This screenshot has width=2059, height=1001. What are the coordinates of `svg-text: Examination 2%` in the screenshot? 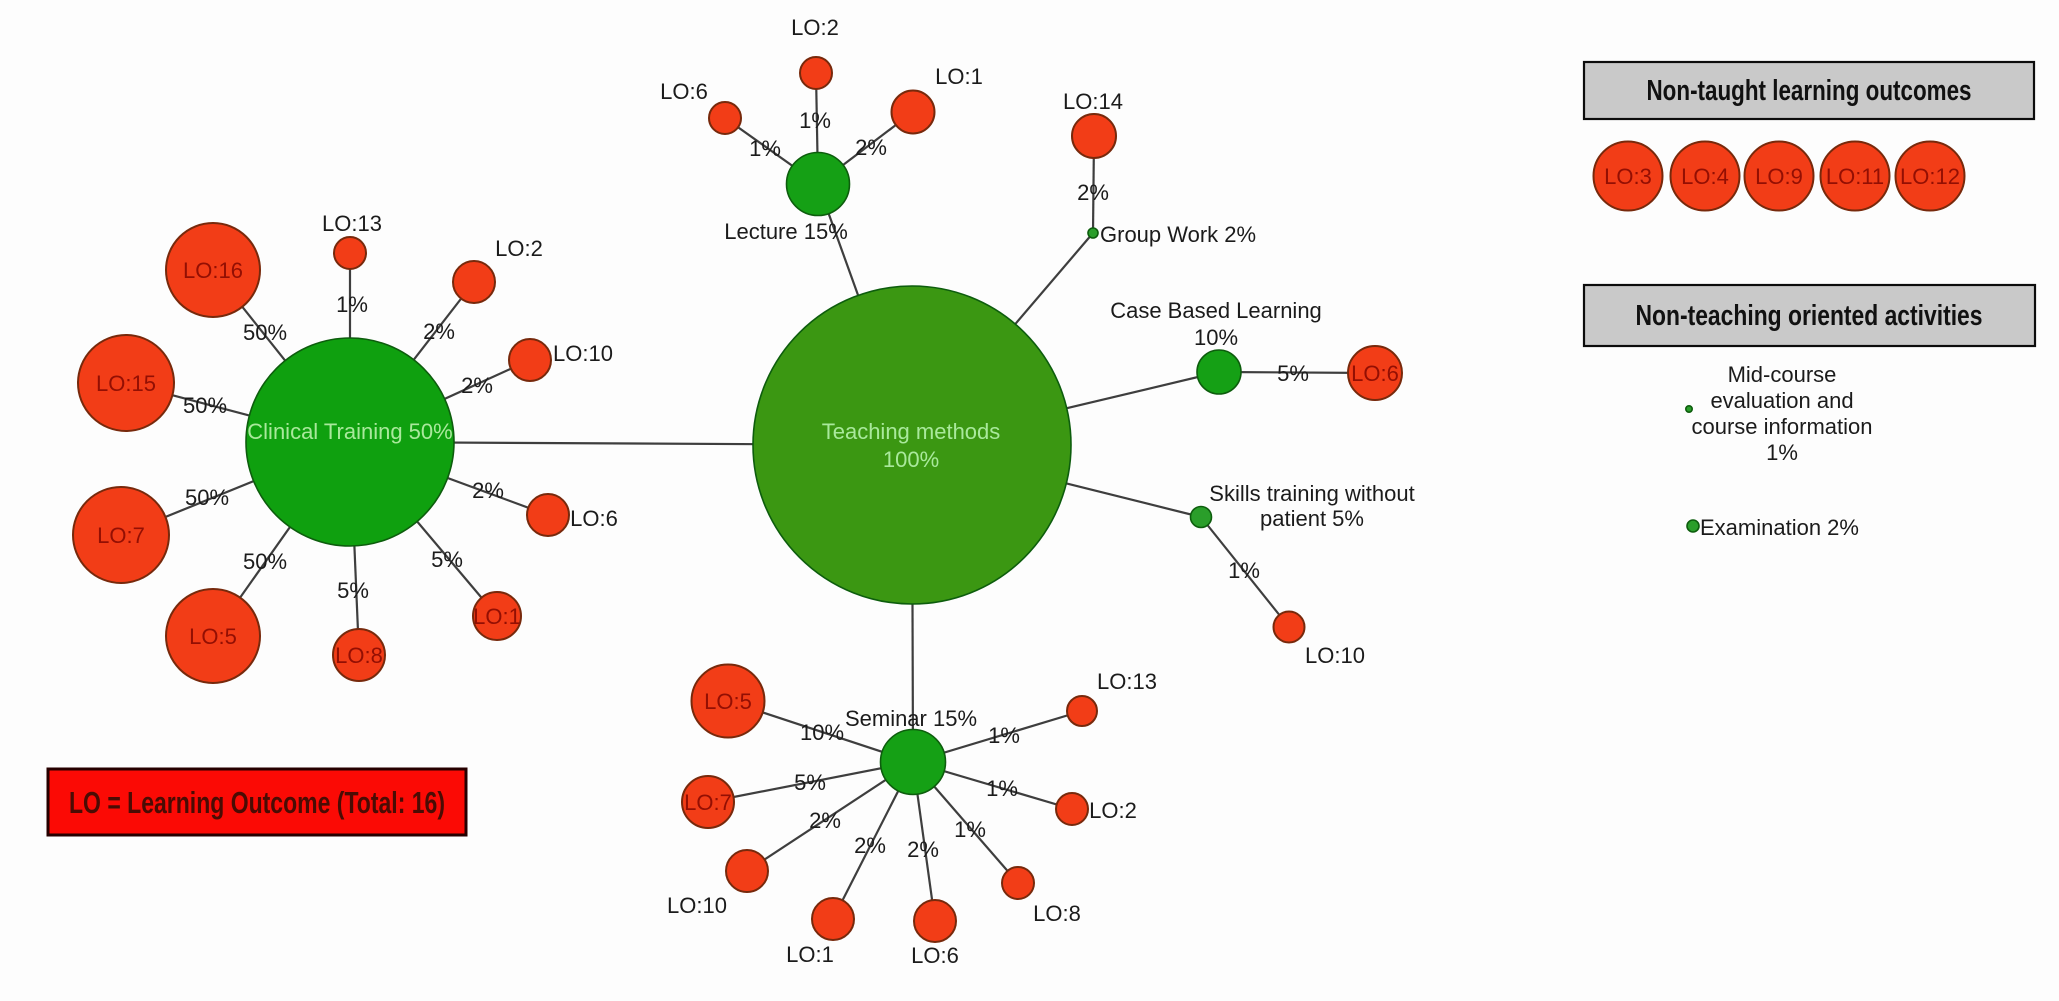 It's located at (1779, 527).